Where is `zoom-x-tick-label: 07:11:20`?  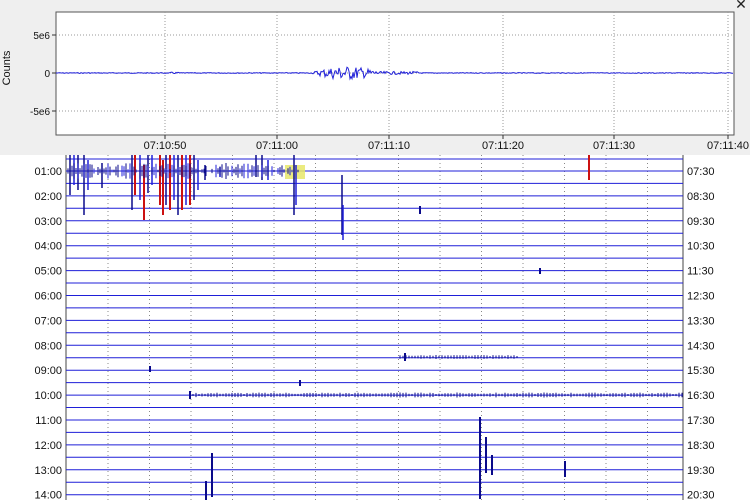
zoom-x-tick-label: 07:11:20 is located at coordinates (503, 146).